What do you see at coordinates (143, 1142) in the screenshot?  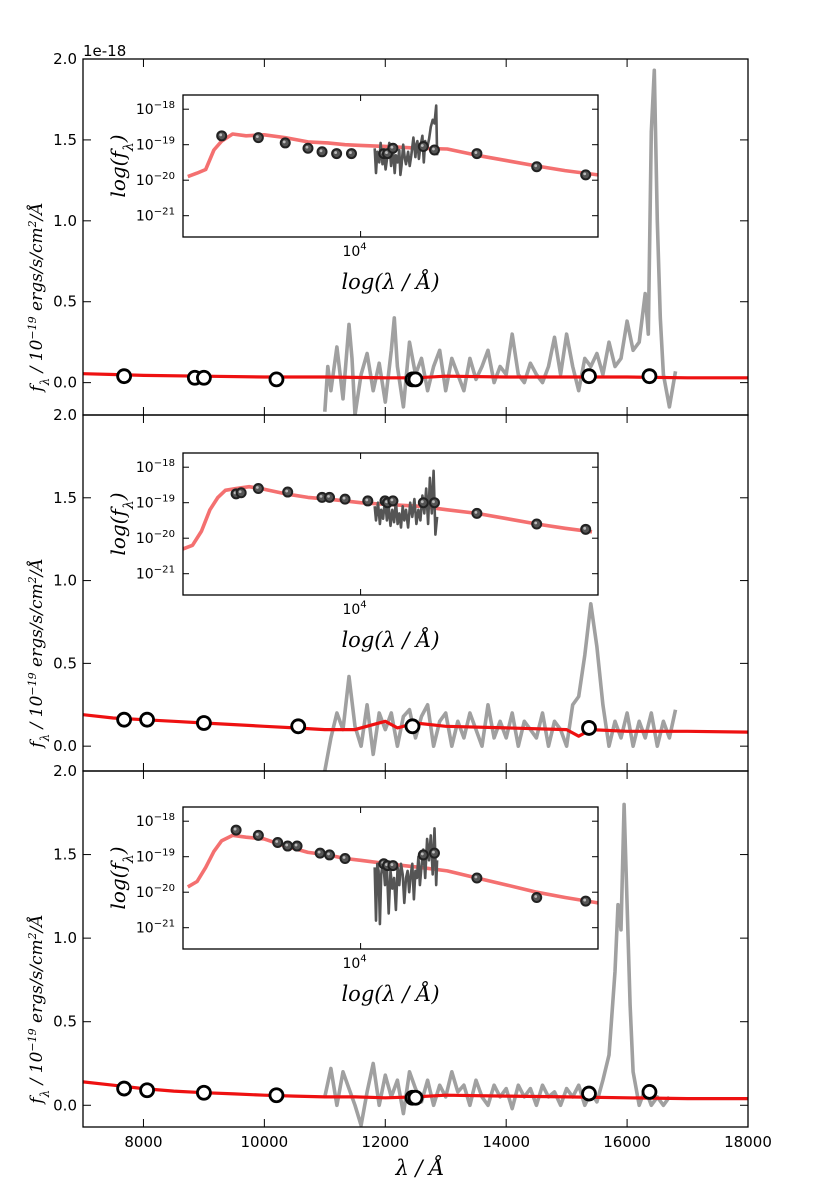 I see `x-tick-label: 8000` at bounding box center [143, 1142].